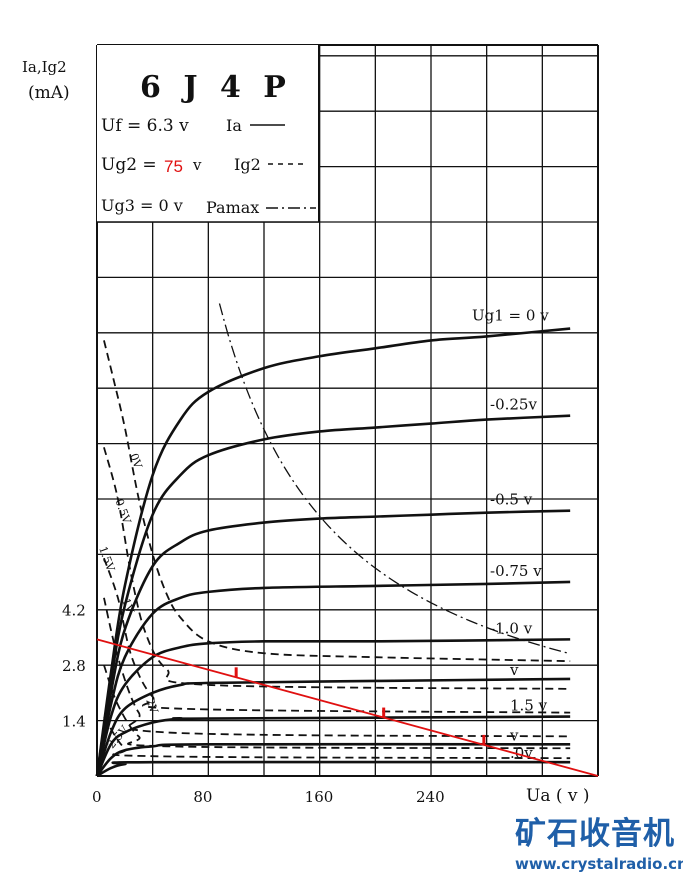 Image resolution: width=683 pixels, height=873 pixels. What do you see at coordinates (129, 165) in the screenshot?
I see `ug2-condition-prefix: Ug2 =` at bounding box center [129, 165].